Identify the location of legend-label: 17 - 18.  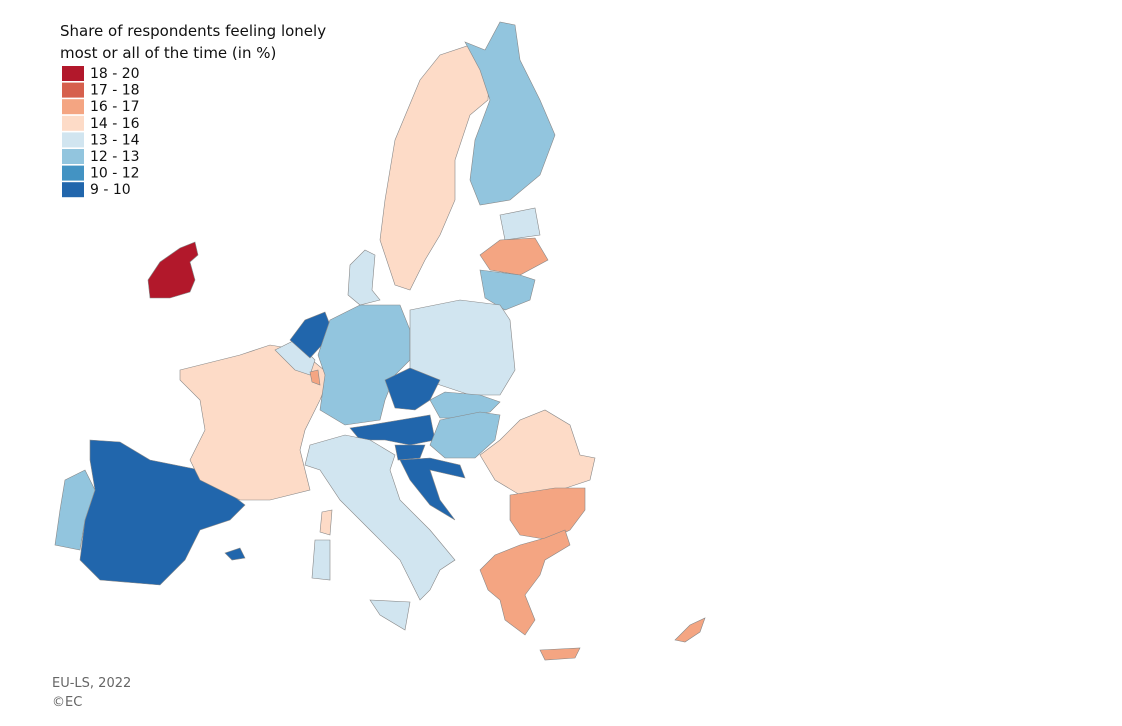
(115, 91).